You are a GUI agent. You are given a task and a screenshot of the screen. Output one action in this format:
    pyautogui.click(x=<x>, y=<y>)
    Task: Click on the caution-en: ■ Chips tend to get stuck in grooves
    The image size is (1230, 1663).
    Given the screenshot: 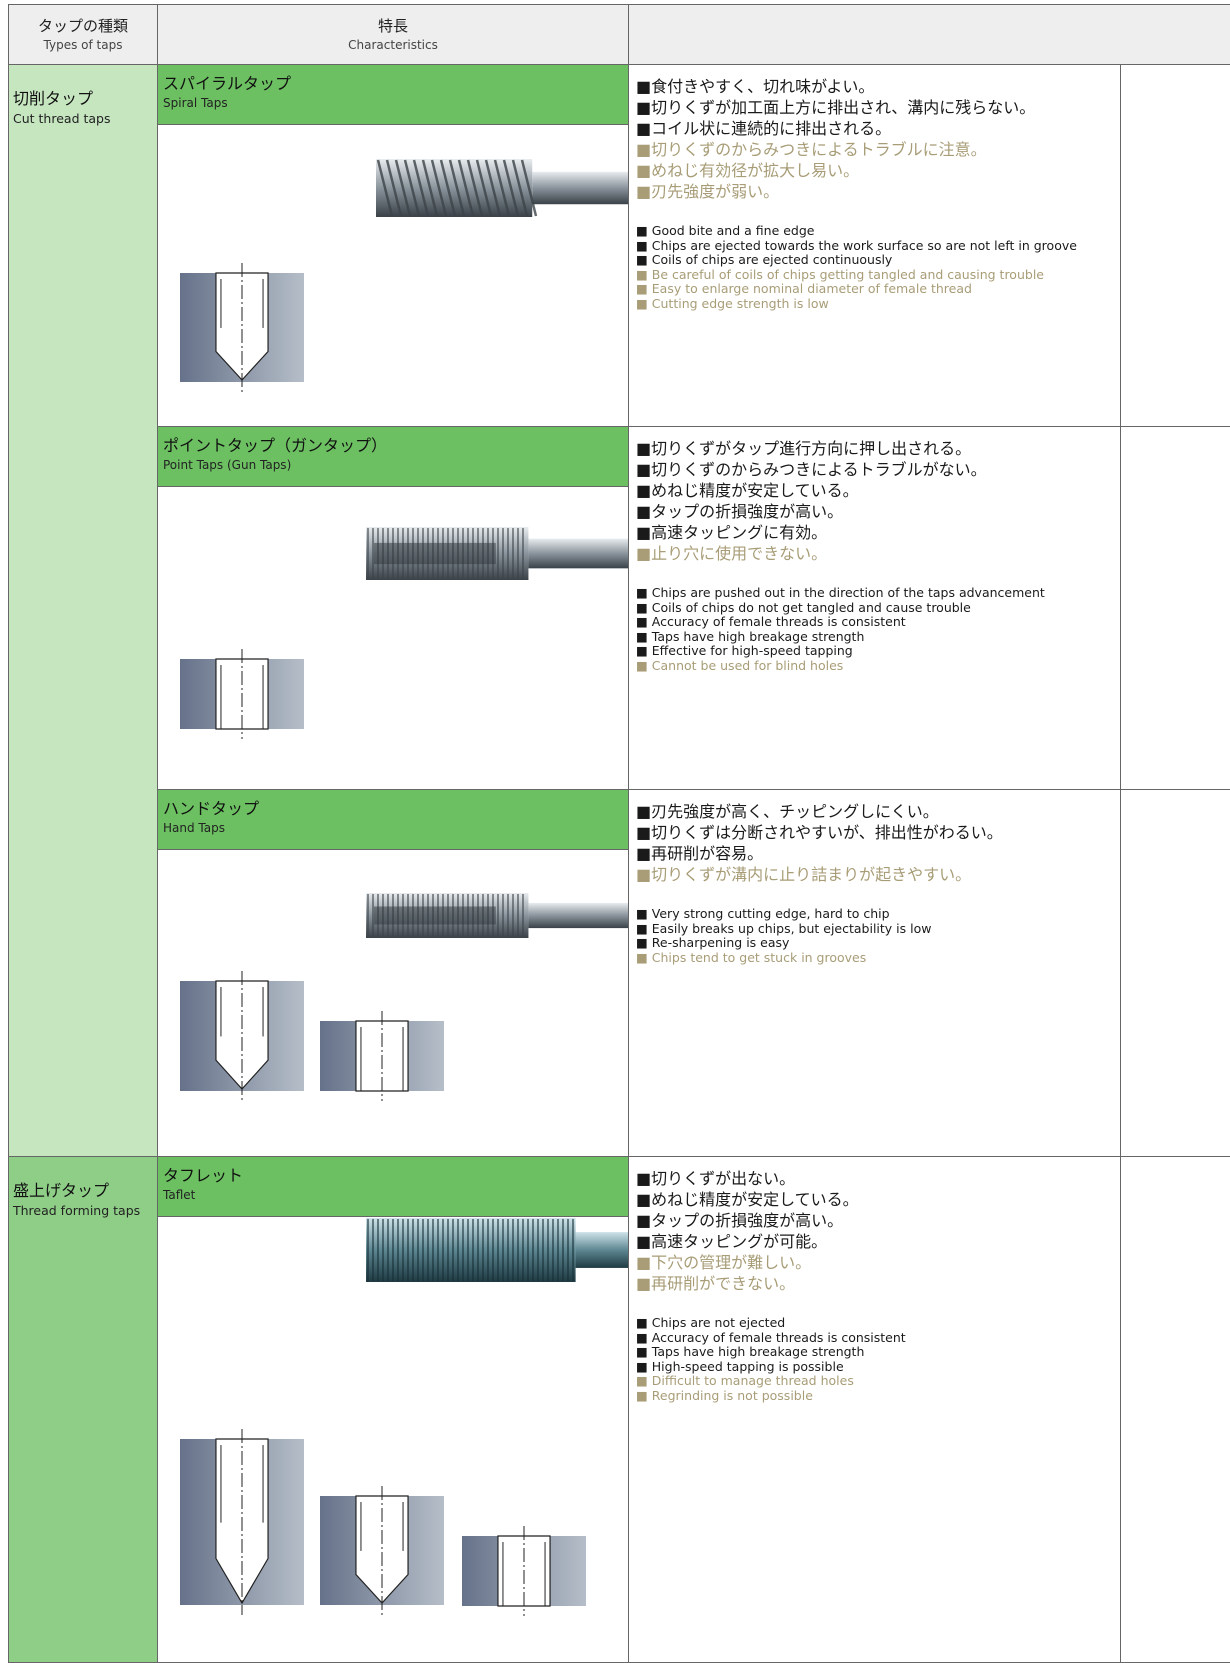 What is the action you would take?
    pyautogui.click(x=751, y=957)
    